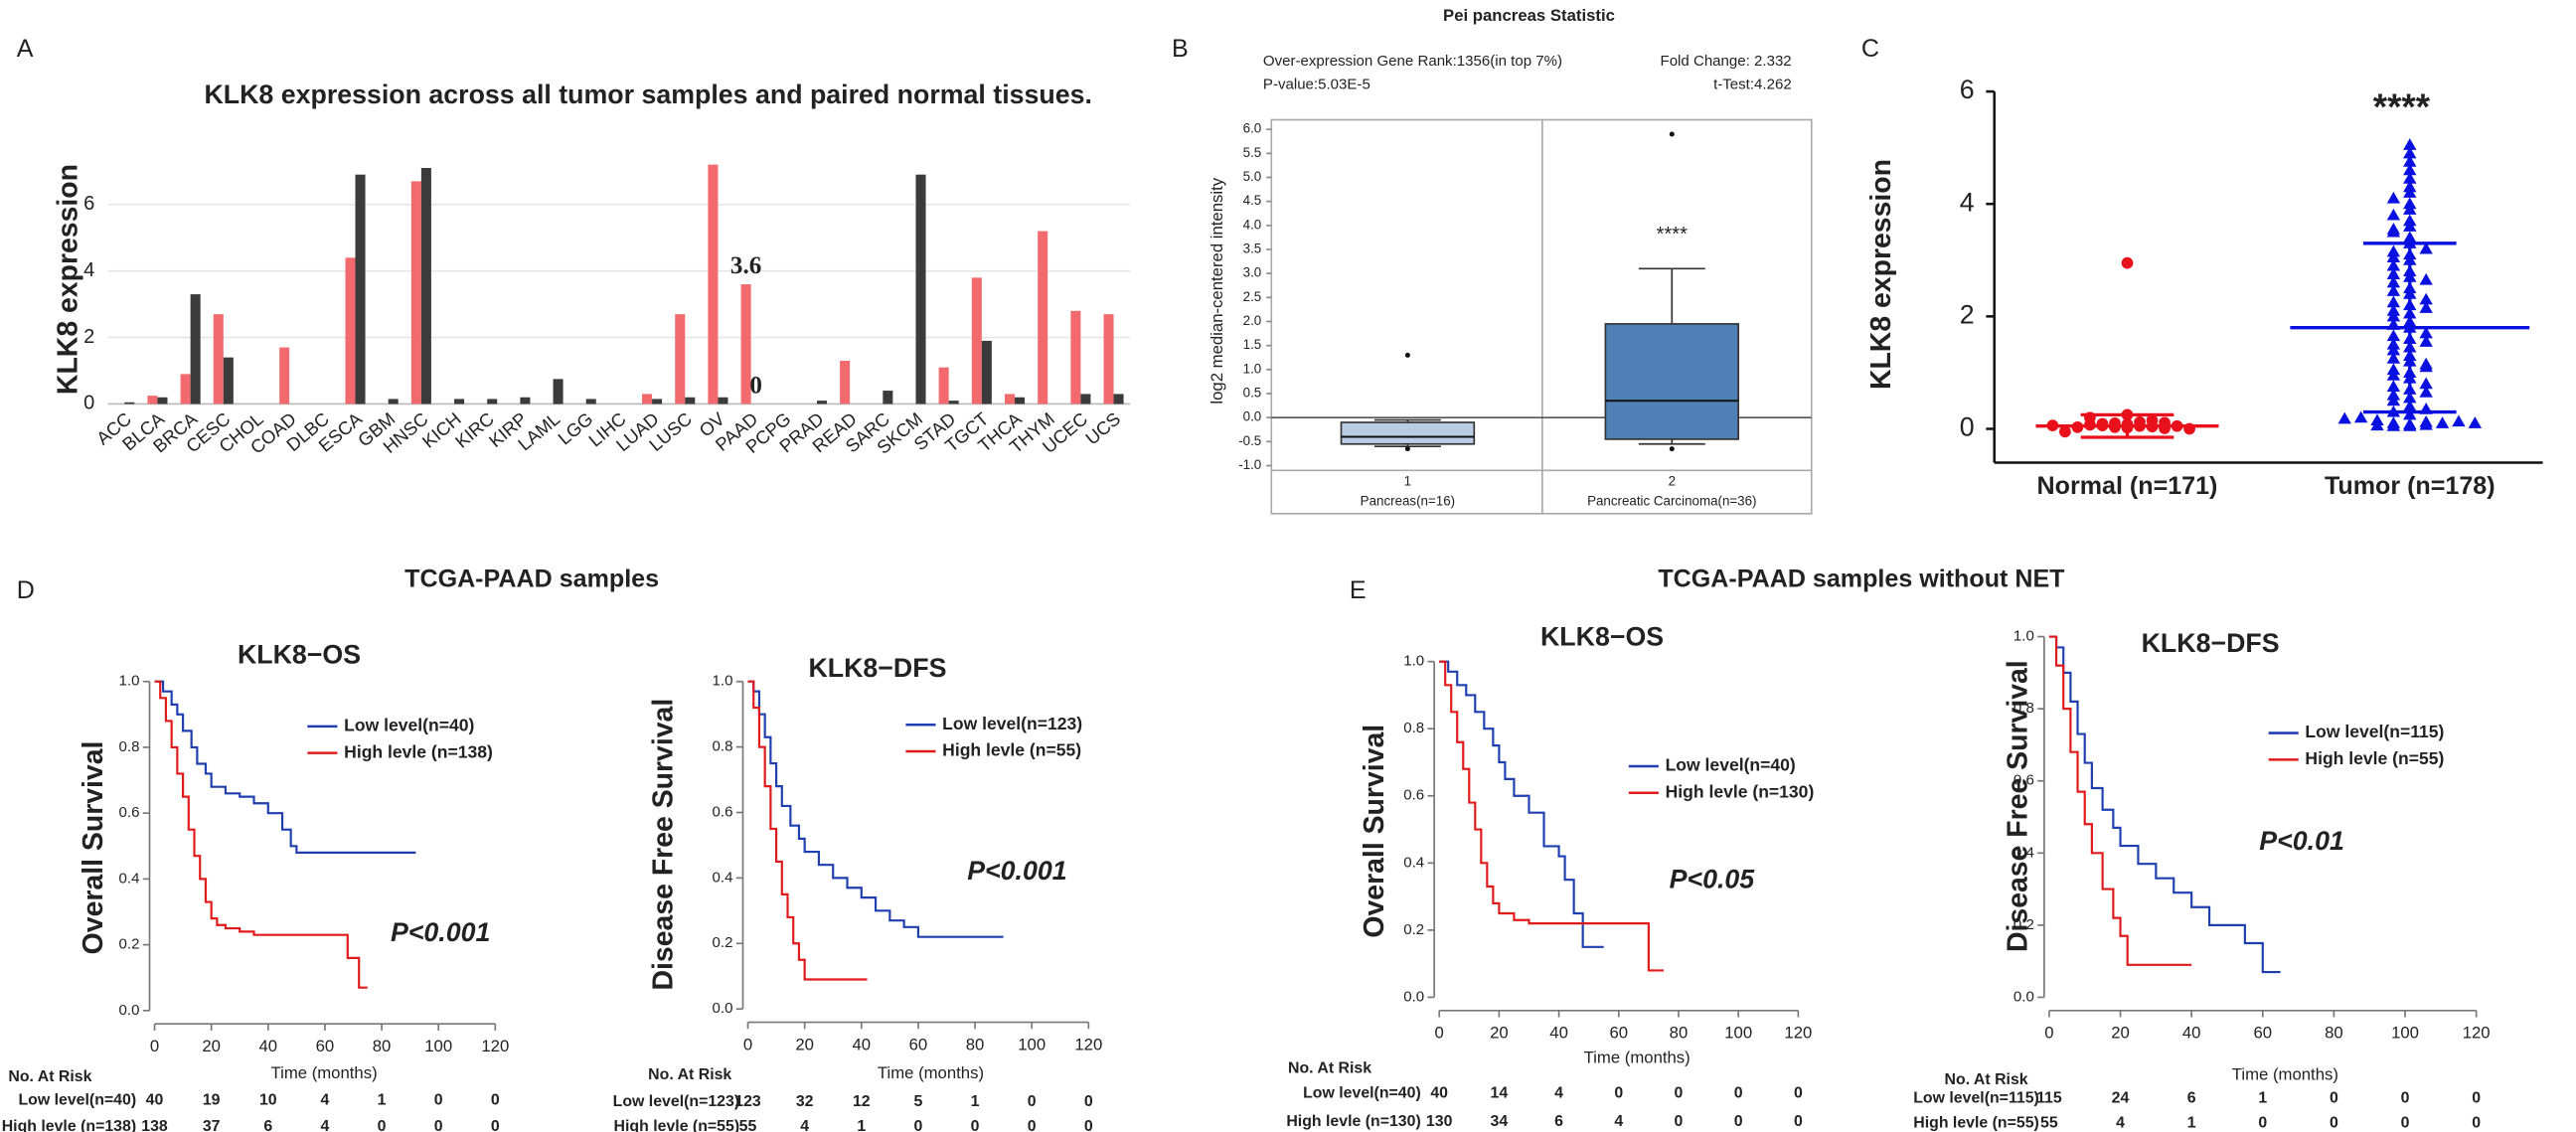 Image resolution: width=2576 pixels, height=1132 pixels. What do you see at coordinates (1529, 16) in the screenshot?
I see `chart-title: Pei pancreas Statistic` at bounding box center [1529, 16].